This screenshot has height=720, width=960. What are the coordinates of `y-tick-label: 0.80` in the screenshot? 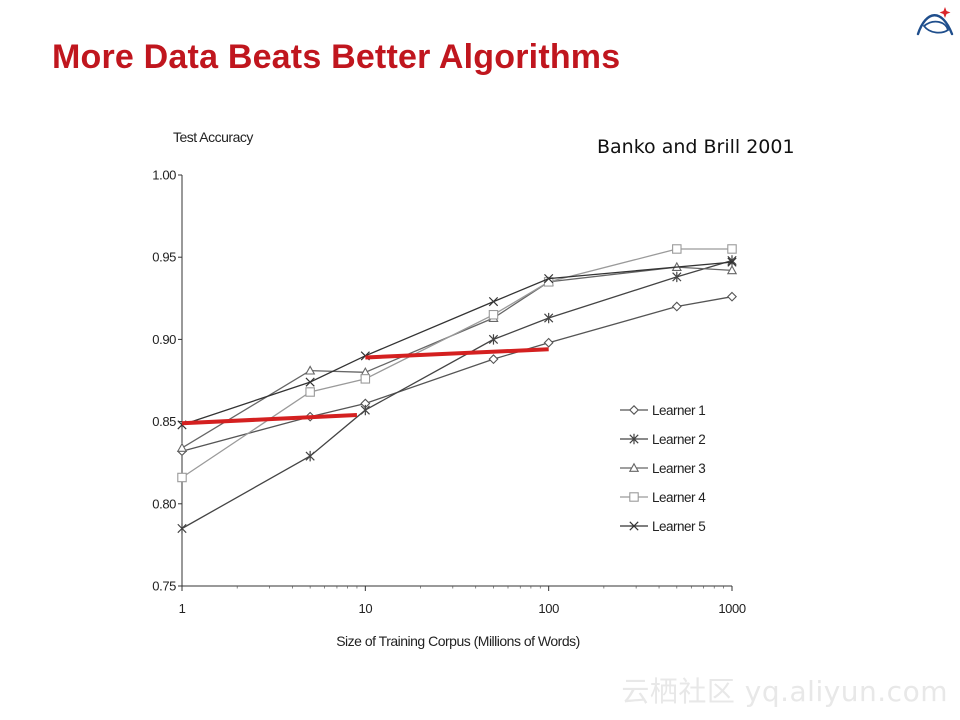 It's located at (164, 503).